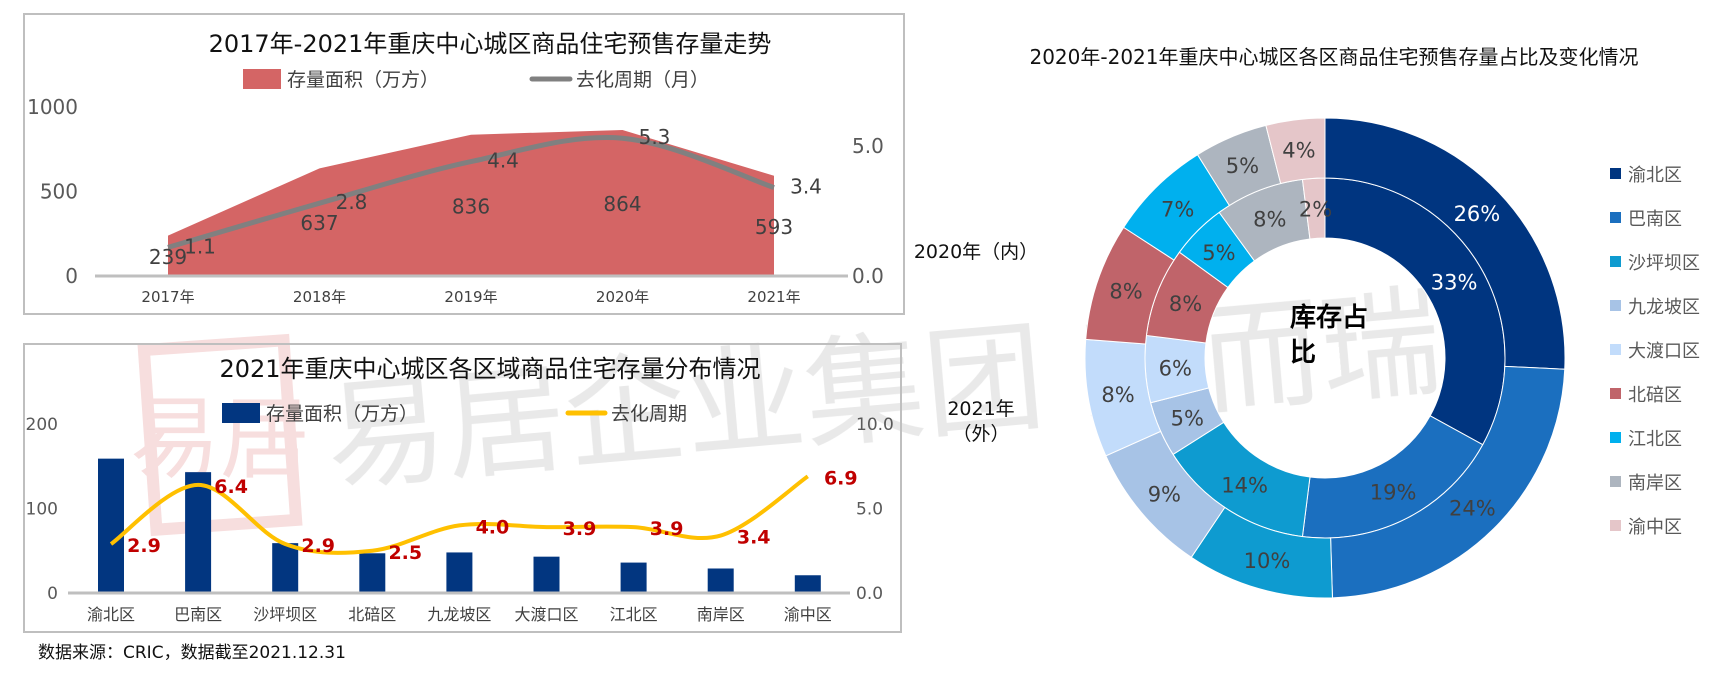  I want to click on legend-label-area: 存量面积（万方）, so click(363, 80).